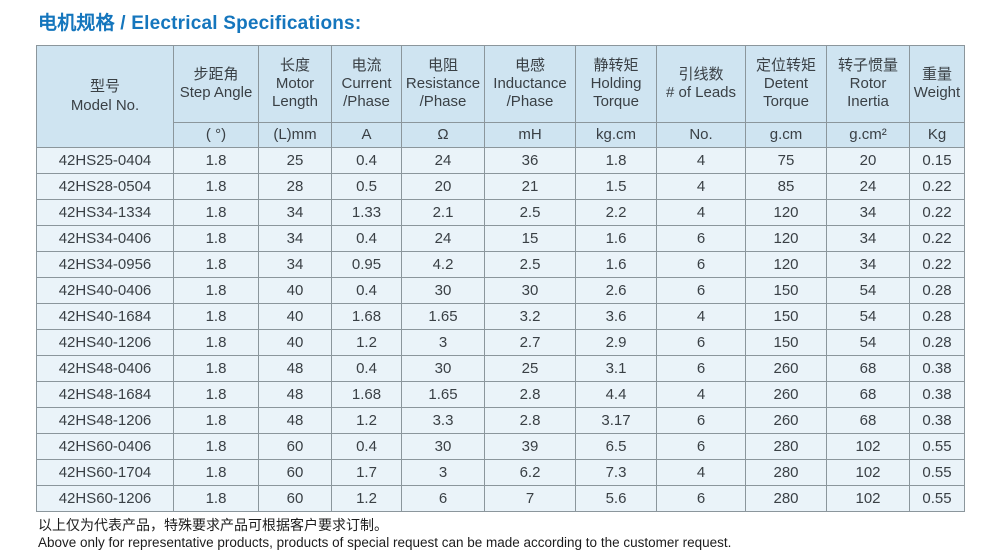 The width and height of the screenshot is (1000, 560). Describe the element at coordinates (937, 264) in the screenshot. I see `value-cell: 0.22` at that location.